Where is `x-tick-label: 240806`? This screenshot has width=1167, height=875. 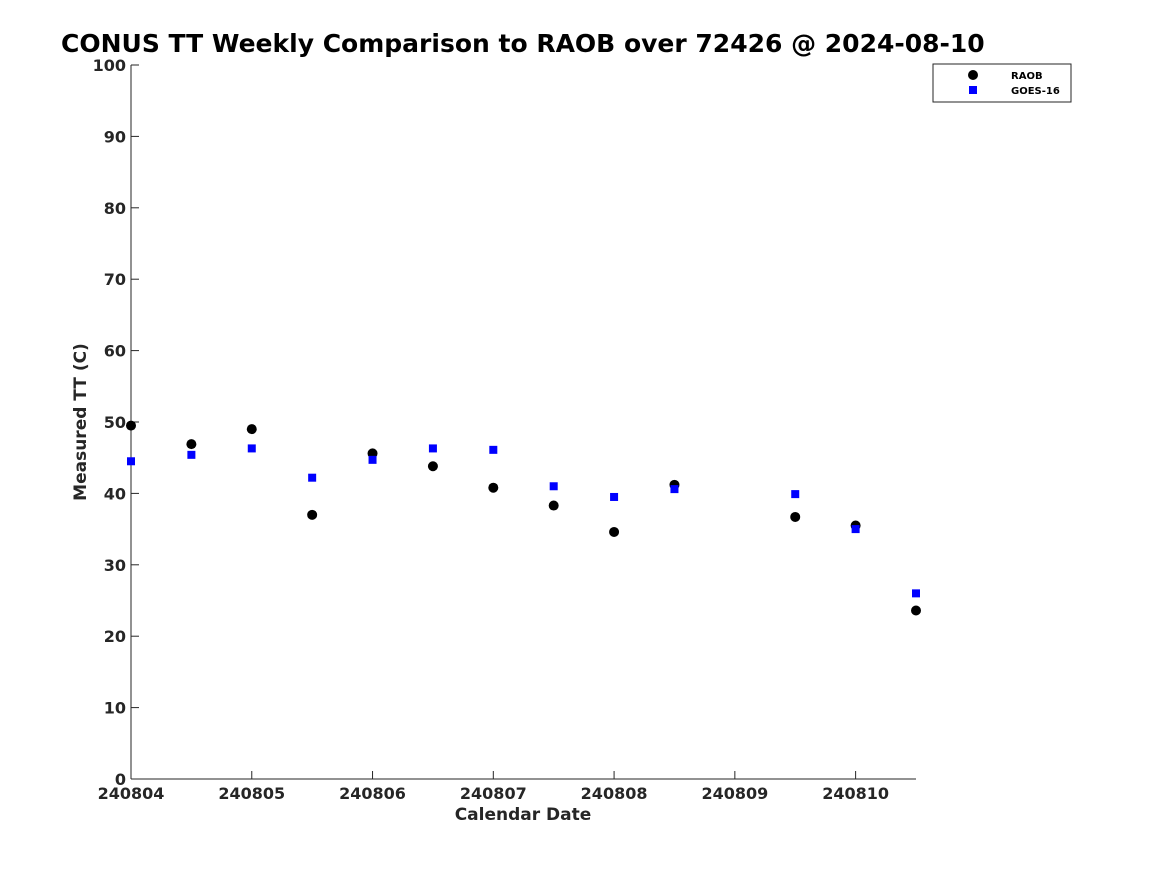
x-tick-label: 240806 is located at coordinates (372, 793).